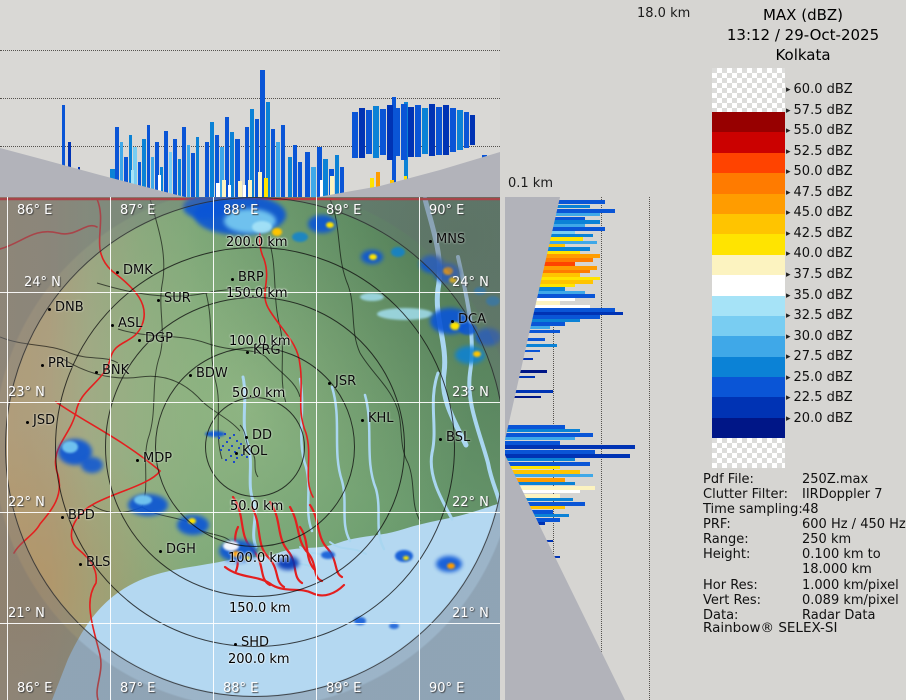  Describe the element at coordinates (748, 453) in the screenshot. I see `legend-swatch-checker` at that location.